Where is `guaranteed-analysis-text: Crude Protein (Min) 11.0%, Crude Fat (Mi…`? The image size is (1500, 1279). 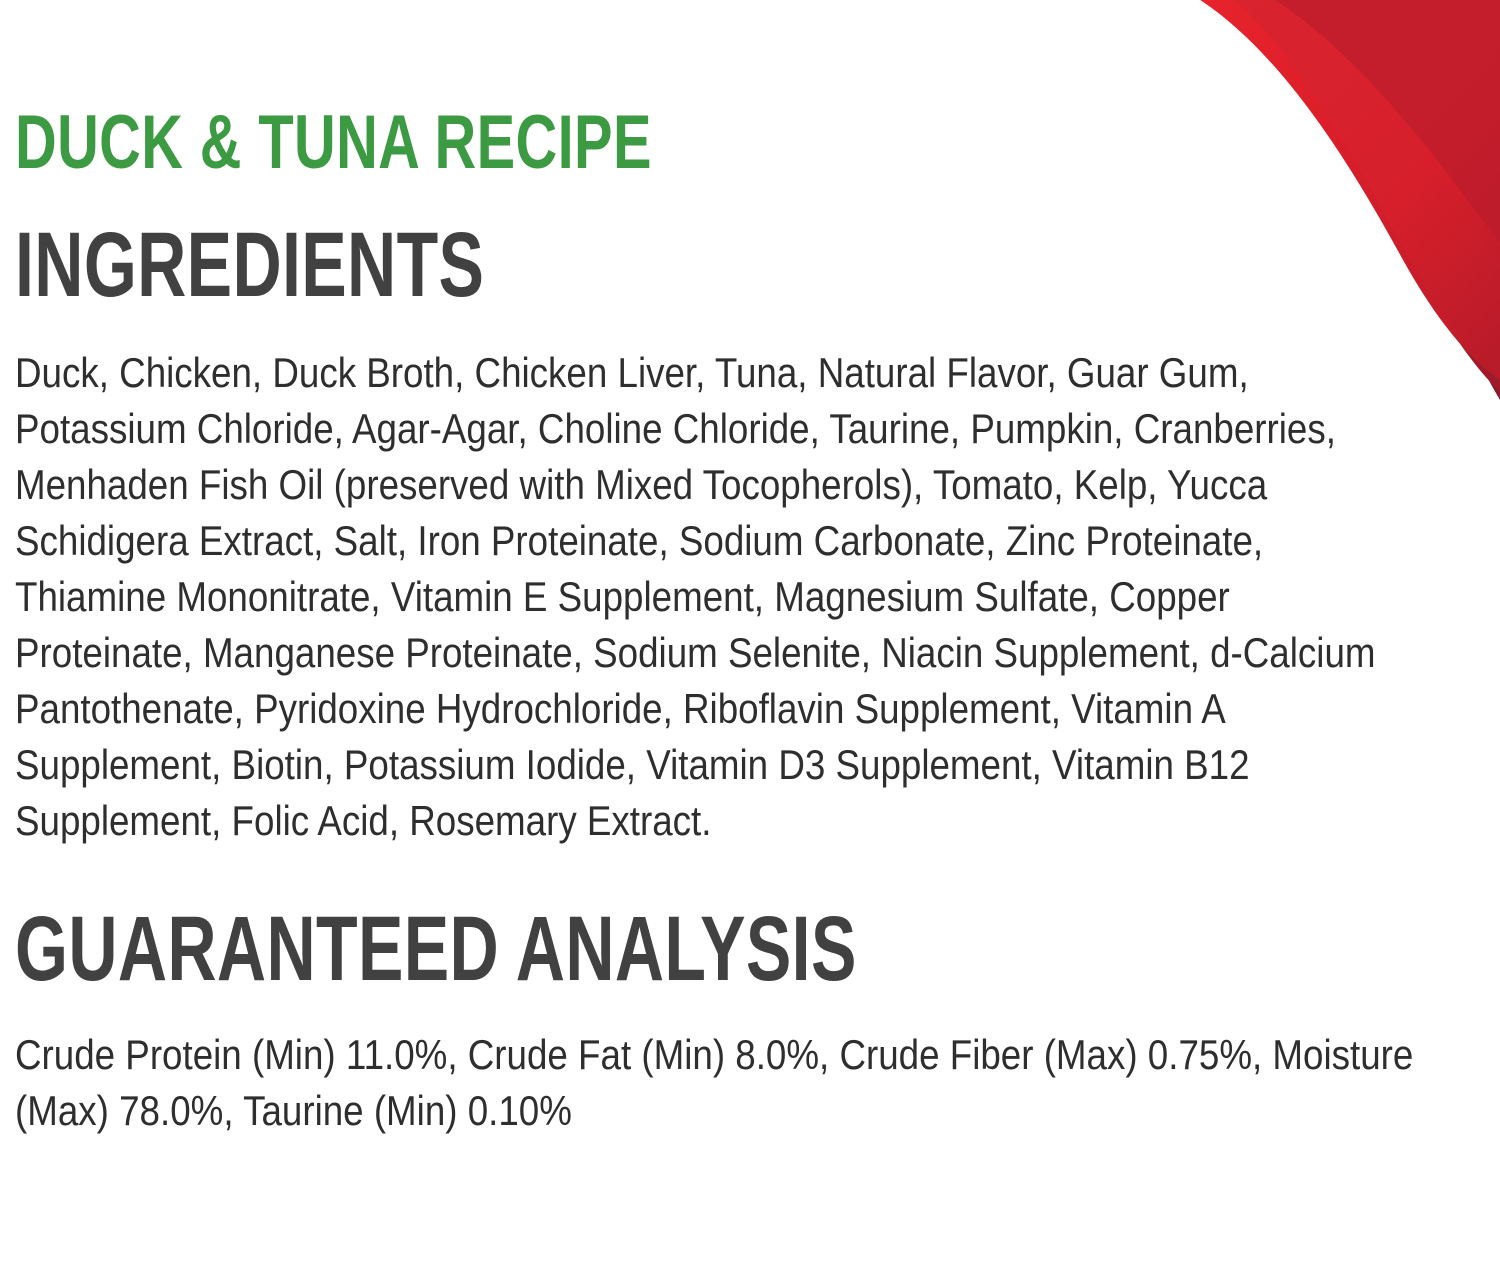
guaranteed-analysis-text: Crude Protein (Min) 11.0%, Crude Fat (Mi… is located at coordinates (714, 1082).